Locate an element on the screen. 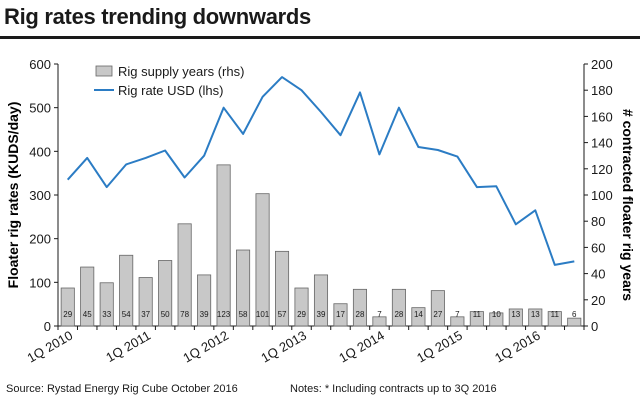 Image resolution: width=640 pixels, height=400 pixels. bar-value-label: 14 is located at coordinates (418, 314).